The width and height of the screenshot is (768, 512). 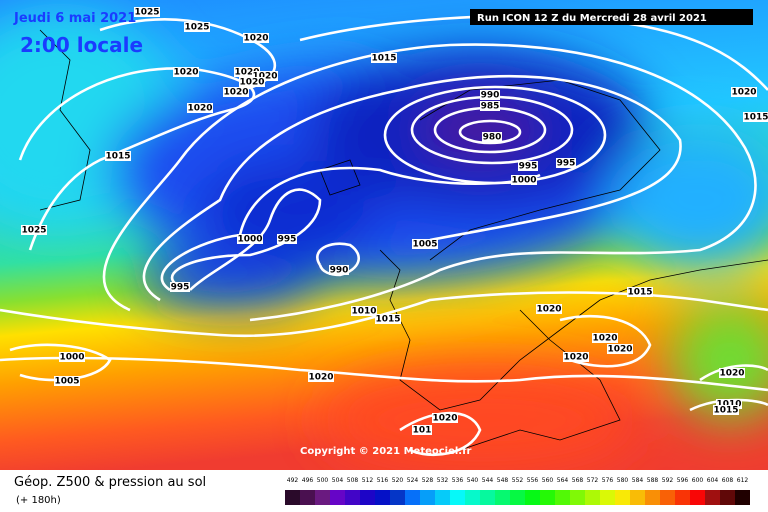 I want to click on scale-label: 560, so click(x=548, y=480).